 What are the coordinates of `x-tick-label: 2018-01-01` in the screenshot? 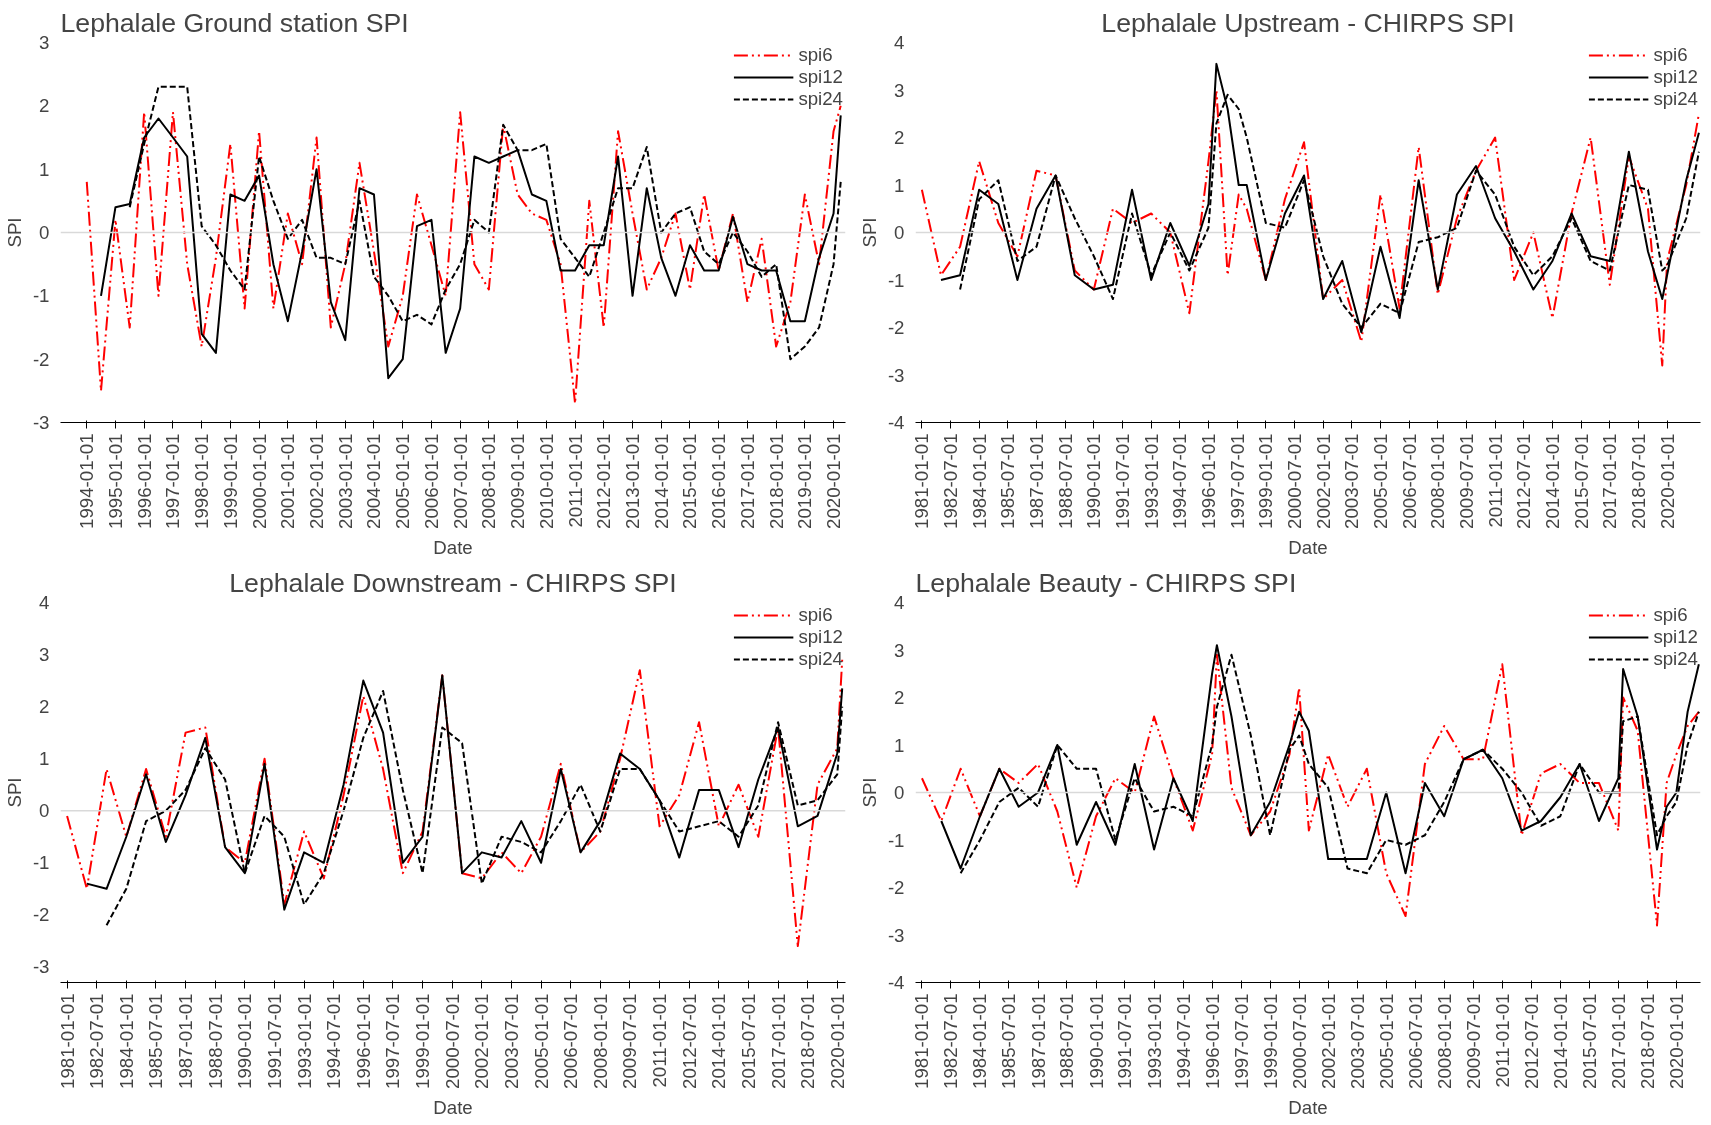 It's located at (776, 481).